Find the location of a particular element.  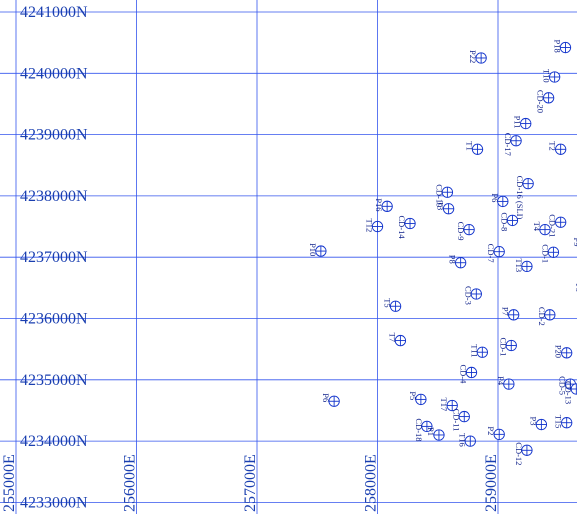

survey-point: P8 is located at coordinates (457, 262).